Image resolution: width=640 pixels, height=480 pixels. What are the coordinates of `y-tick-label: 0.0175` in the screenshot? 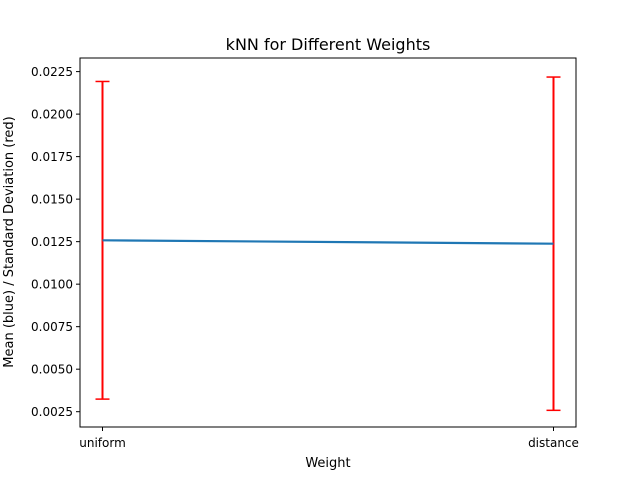 It's located at (52, 157).